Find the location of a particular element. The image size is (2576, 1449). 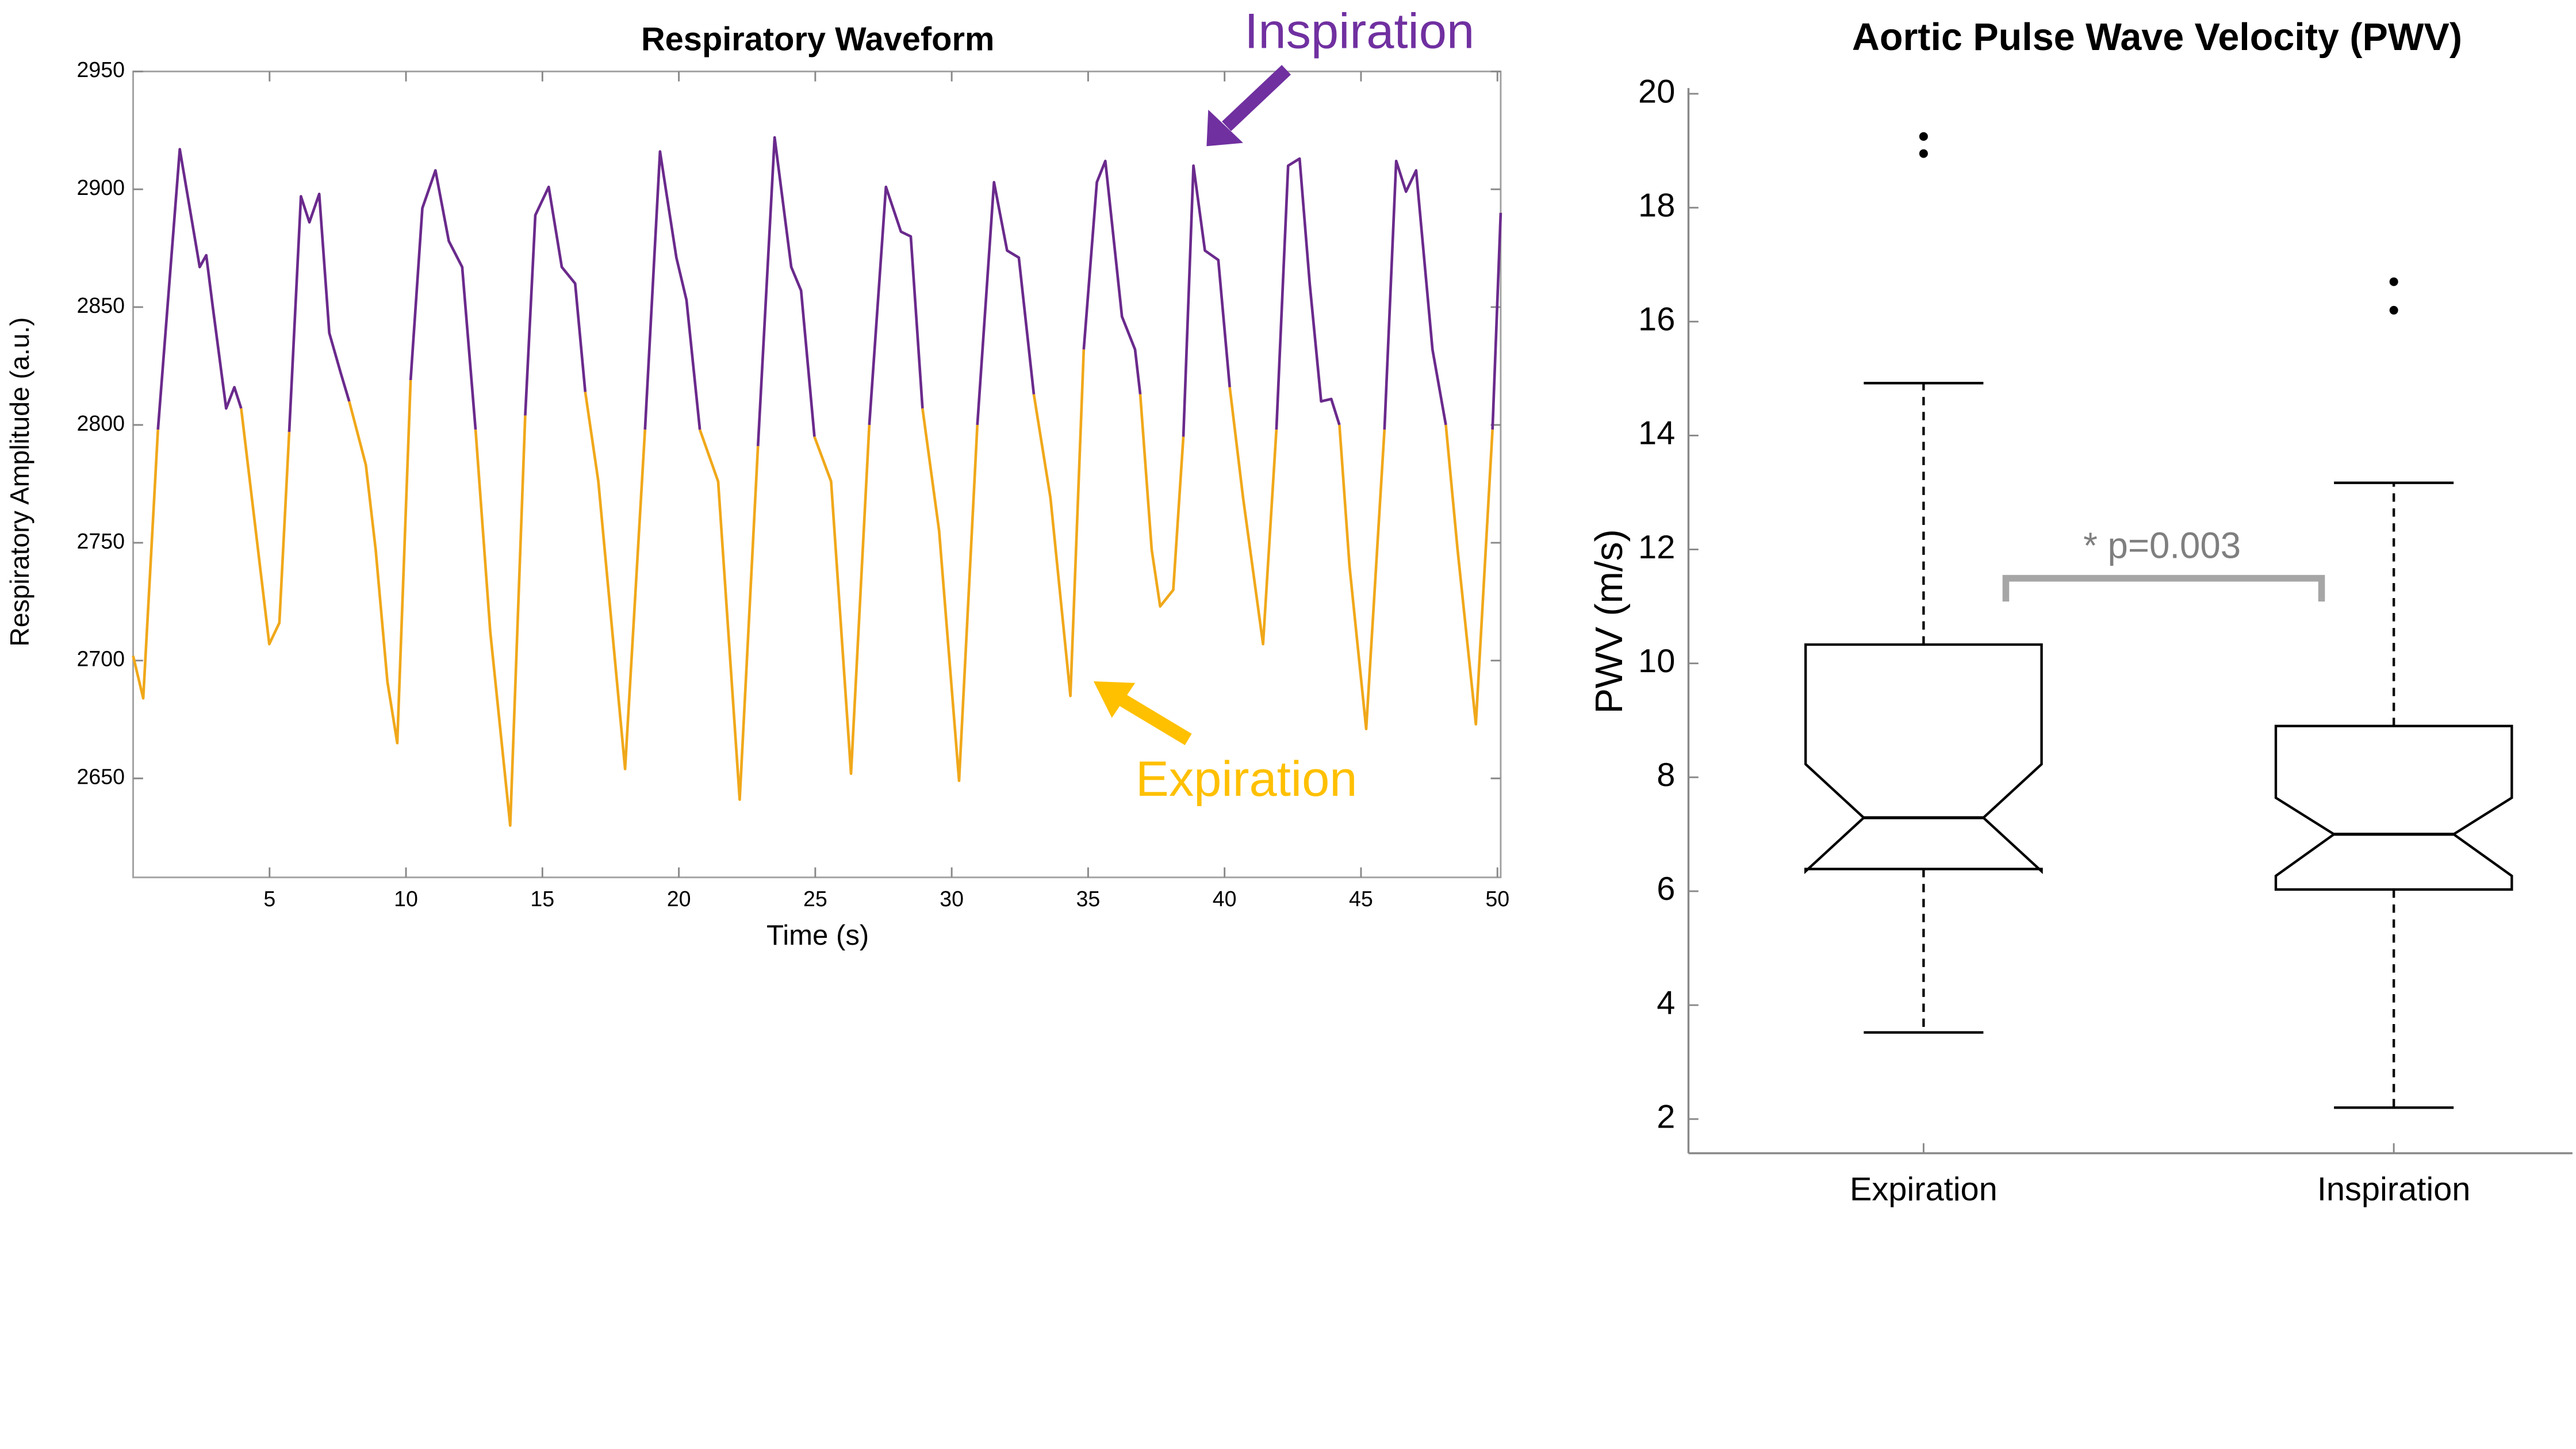

chart-title: Respiratory Waveform is located at coordinates (817, 39).